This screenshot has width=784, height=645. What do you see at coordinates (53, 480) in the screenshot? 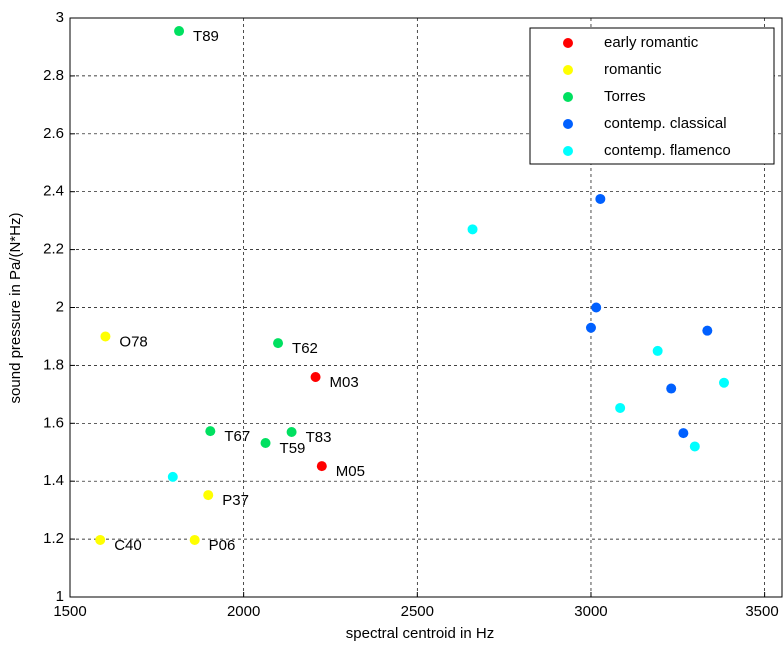
I see `y-tick-label: 1.4` at bounding box center [53, 480].